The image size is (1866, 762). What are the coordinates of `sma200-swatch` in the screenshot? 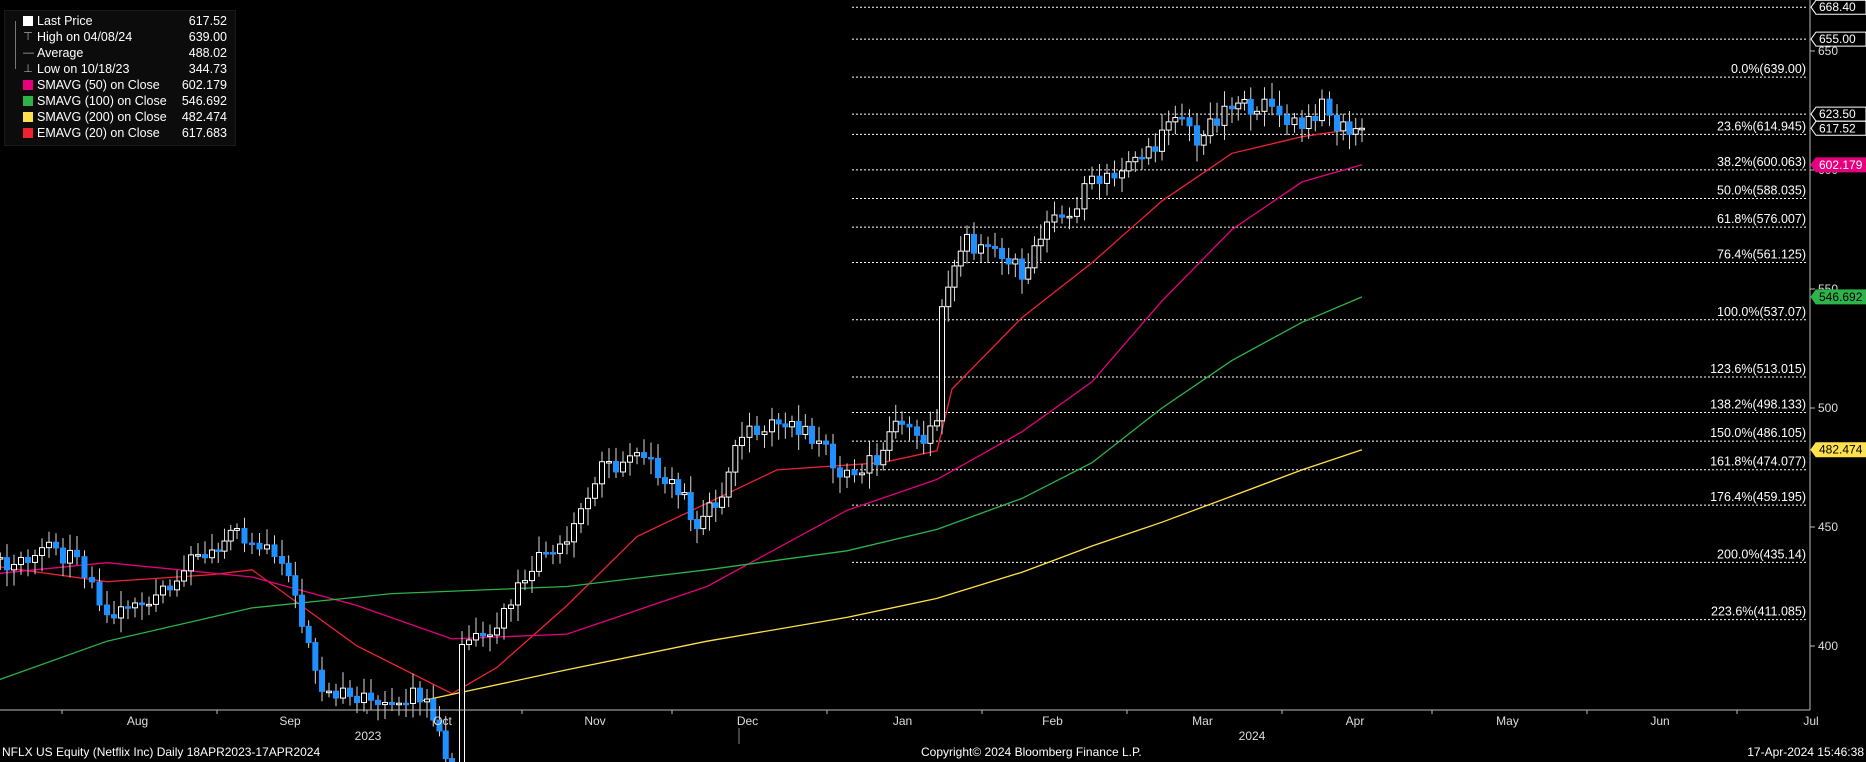 It's located at (28, 117).